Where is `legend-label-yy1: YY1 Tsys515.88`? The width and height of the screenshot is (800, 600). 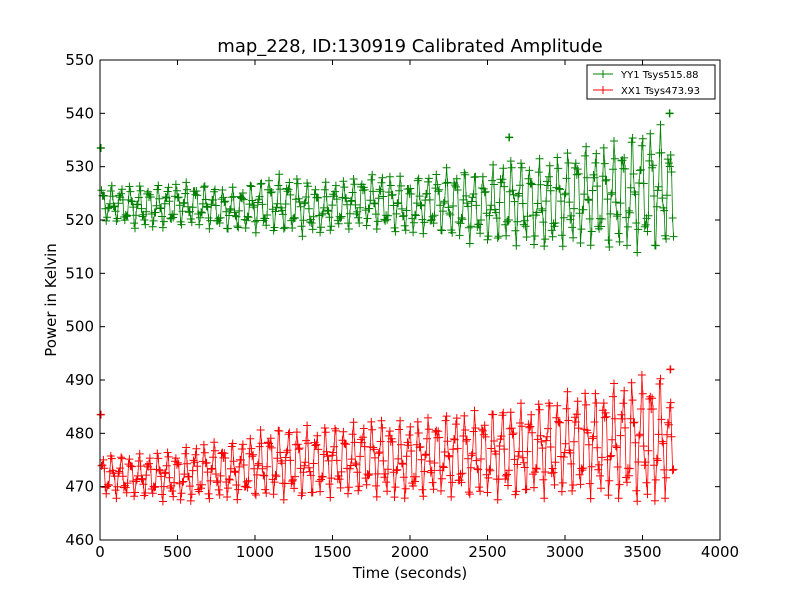 legend-label-yy1: YY1 Tsys515.88 is located at coordinates (659, 75).